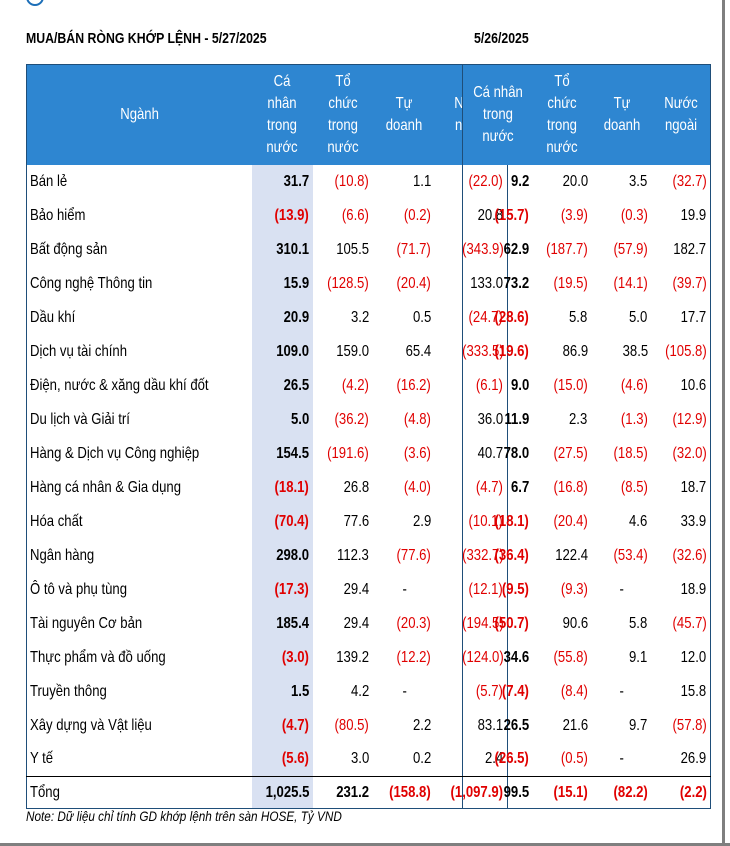  Describe the element at coordinates (638, 181) in the screenshot. I see `value-proprietary: 3.5` at that location.